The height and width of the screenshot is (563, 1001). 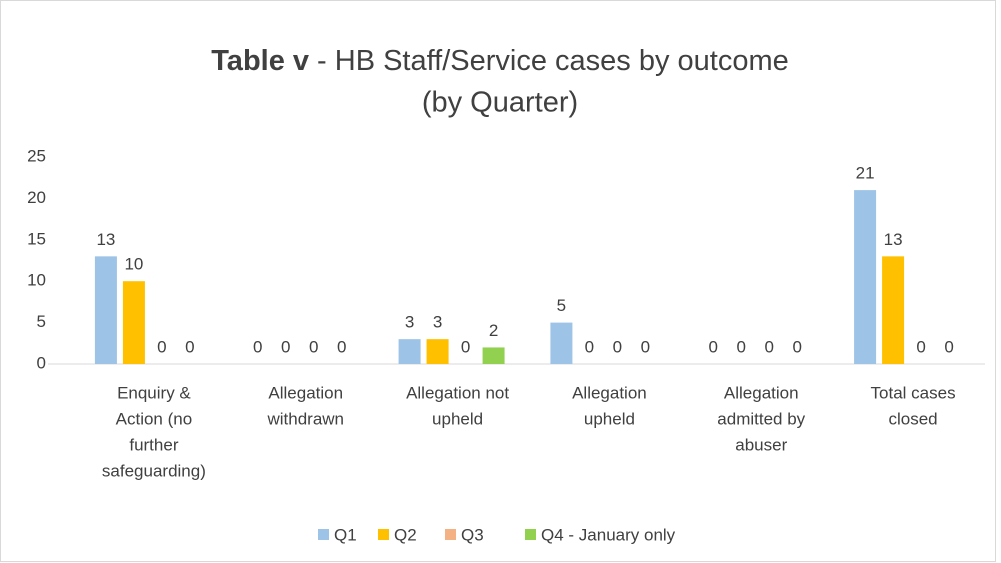 I want to click on x-tick-label: admitted by, so click(x=761, y=418).